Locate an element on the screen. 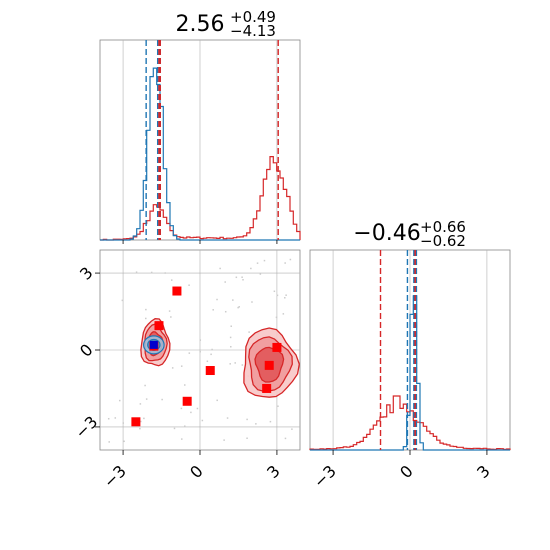 This screenshot has width=550, height=550. scatter-ytick-label-2: 3 is located at coordinates (86, 273).